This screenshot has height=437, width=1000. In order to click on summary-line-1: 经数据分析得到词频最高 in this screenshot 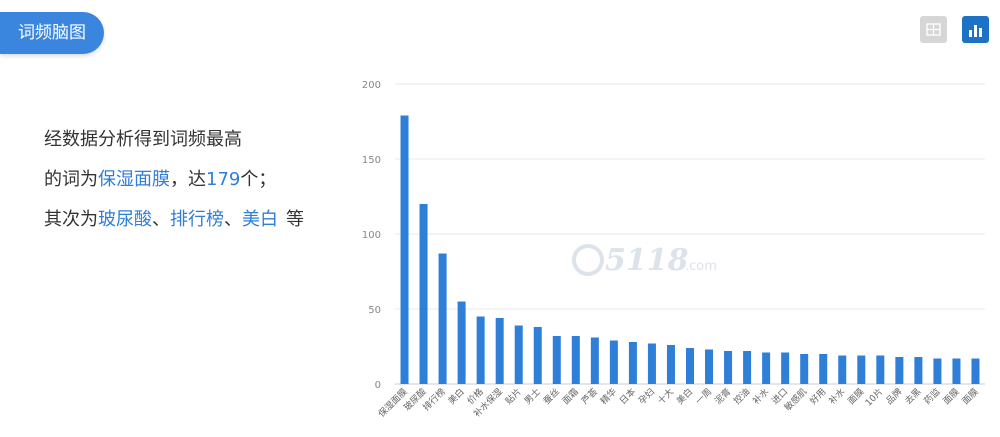, I will do `click(143, 139)`.